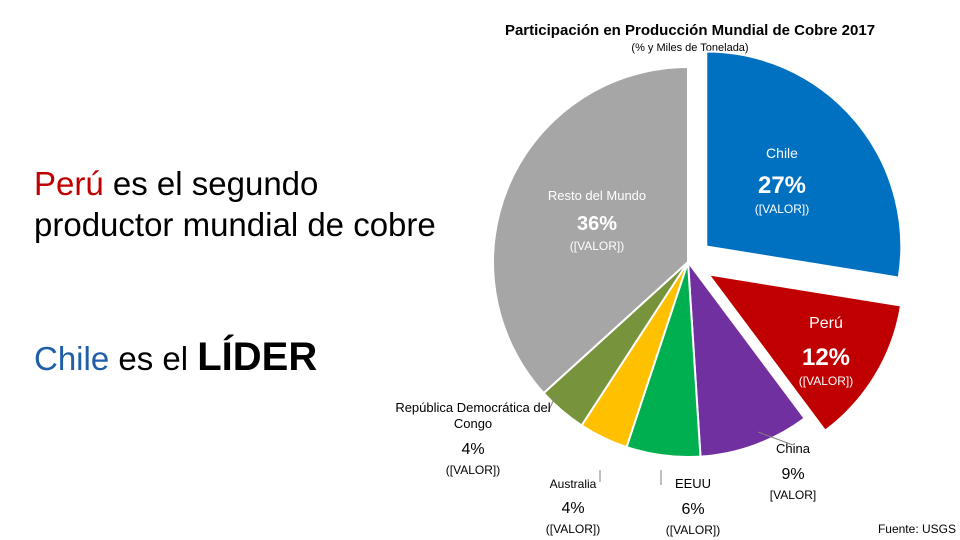  I want to click on slice-pct-label-0: 27%, so click(782, 185).